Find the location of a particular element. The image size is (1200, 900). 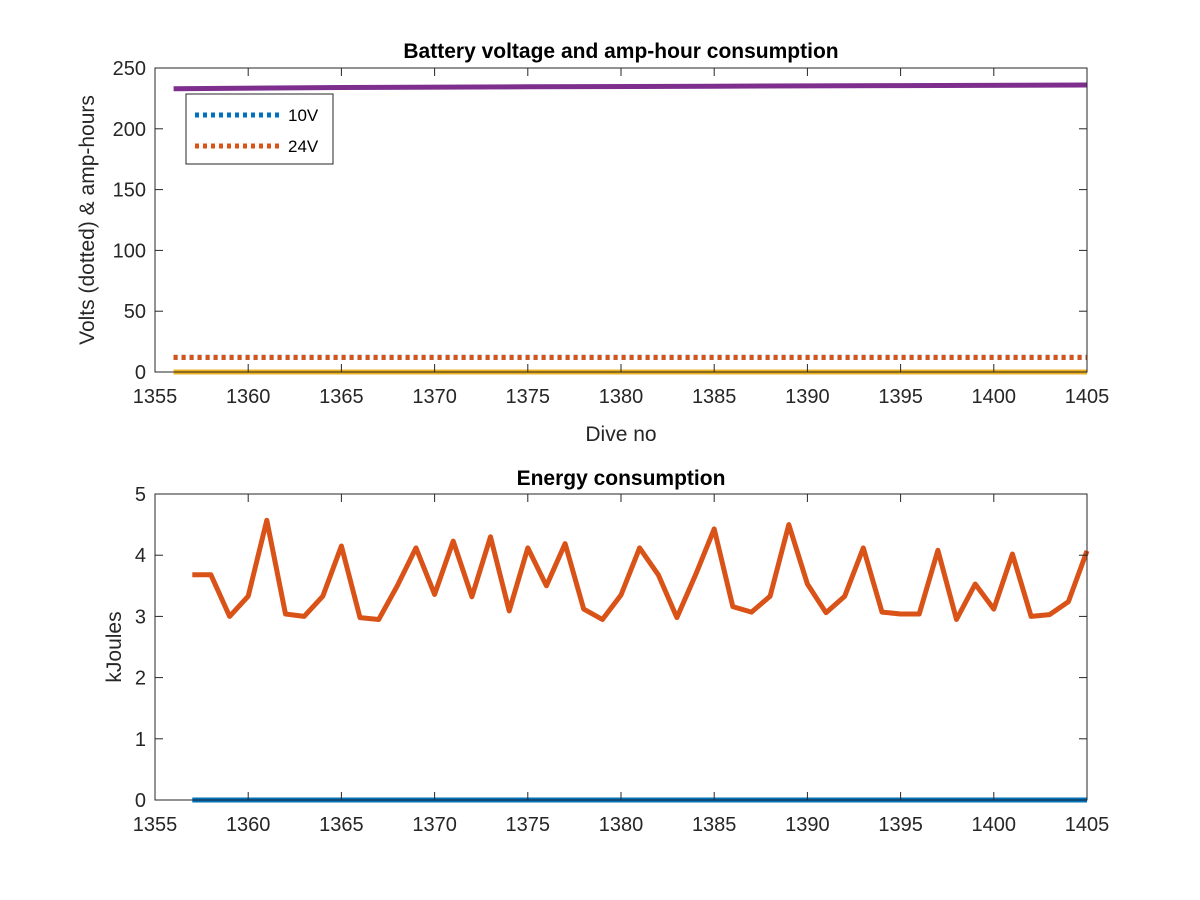

legend-label-24v: 24V is located at coordinates (303, 146).